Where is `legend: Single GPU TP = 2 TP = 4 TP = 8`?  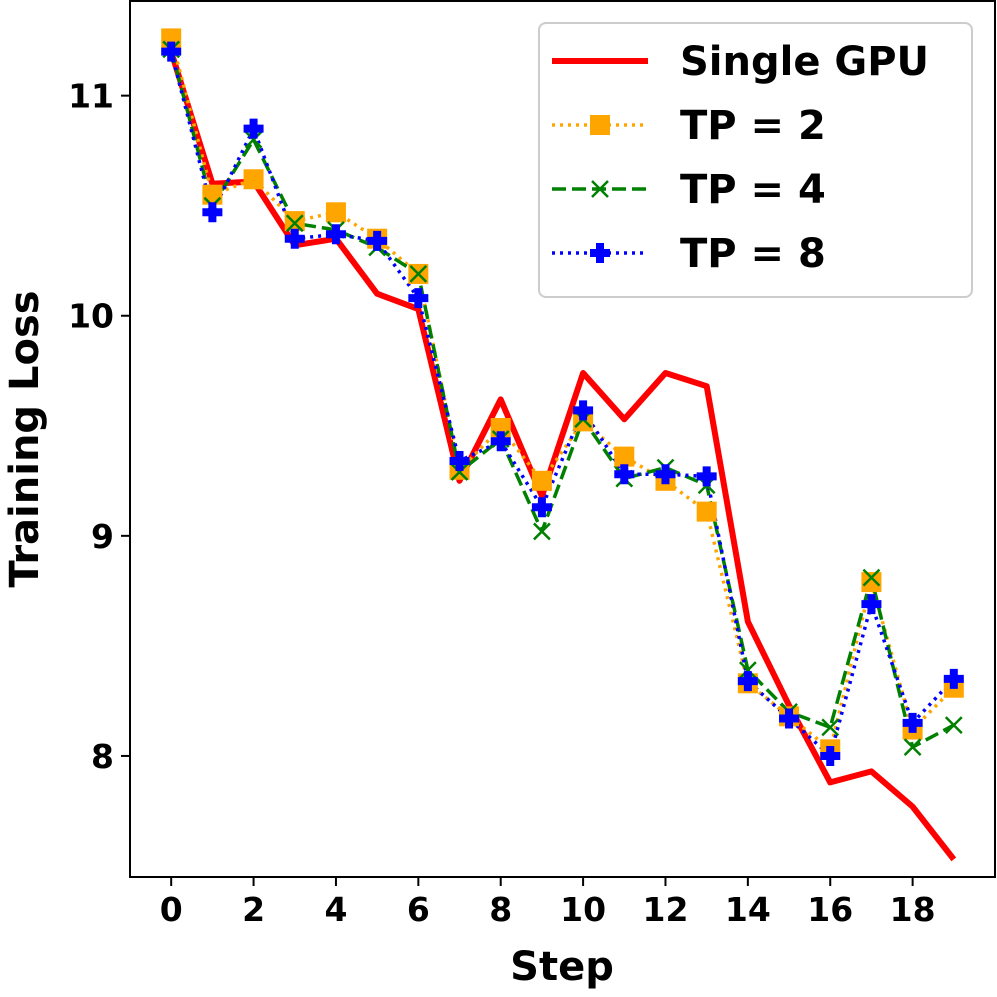
legend: Single GPU TP = 2 TP = 4 TP = 8 is located at coordinates (755, 160).